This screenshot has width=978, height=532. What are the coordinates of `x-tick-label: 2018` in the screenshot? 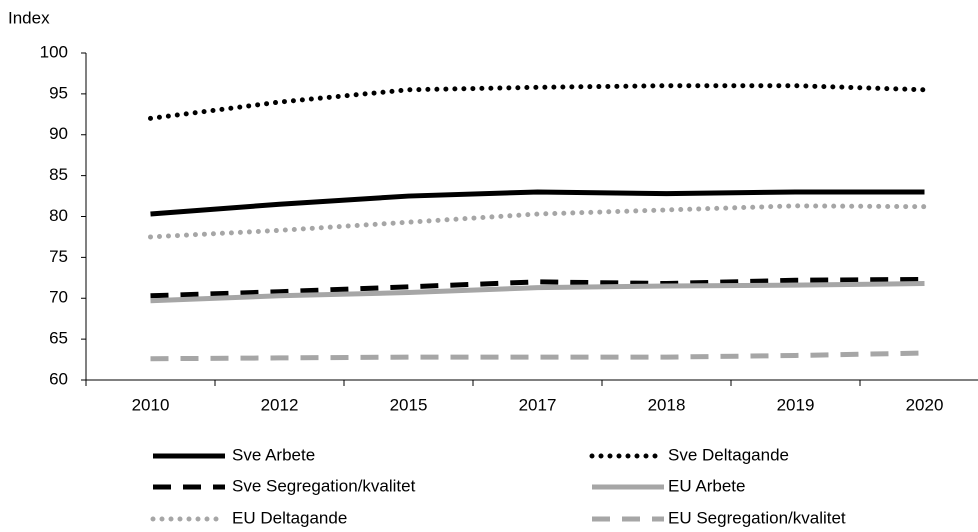 It's located at (667, 404).